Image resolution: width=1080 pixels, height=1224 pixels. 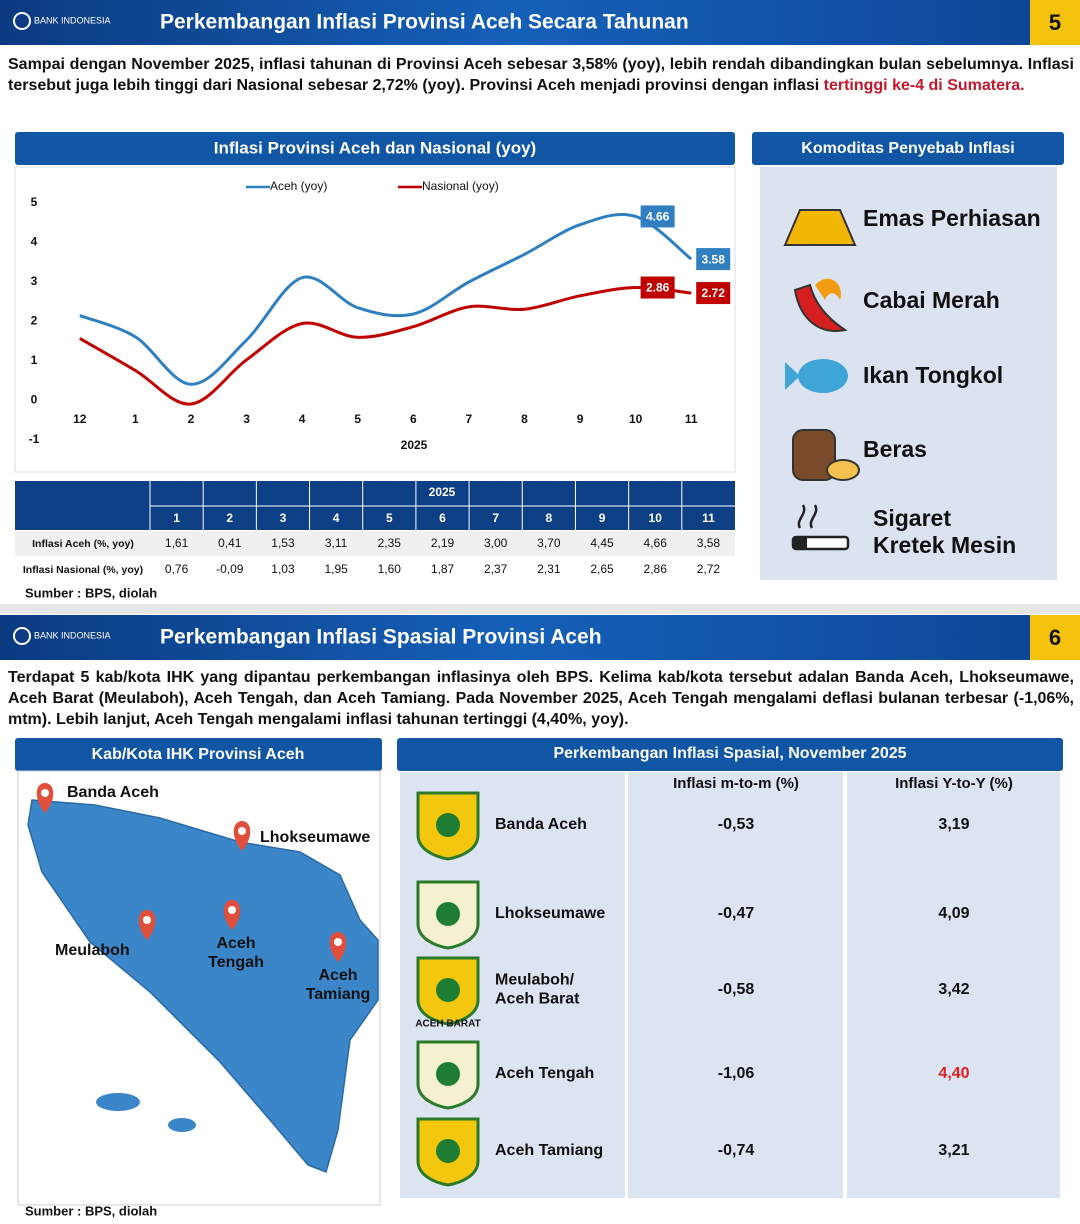 I want to click on table-cell: 4,66, so click(x=656, y=543).